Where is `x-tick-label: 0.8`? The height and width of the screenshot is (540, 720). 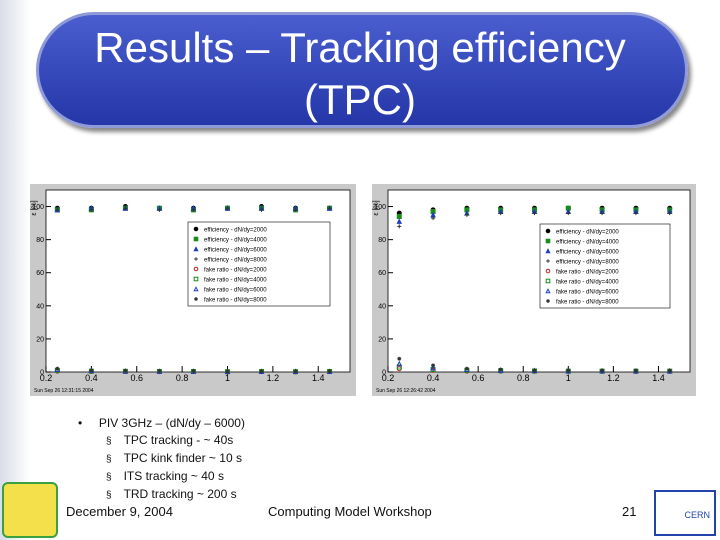 x-tick-label: 0.8 is located at coordinates (182, 378).